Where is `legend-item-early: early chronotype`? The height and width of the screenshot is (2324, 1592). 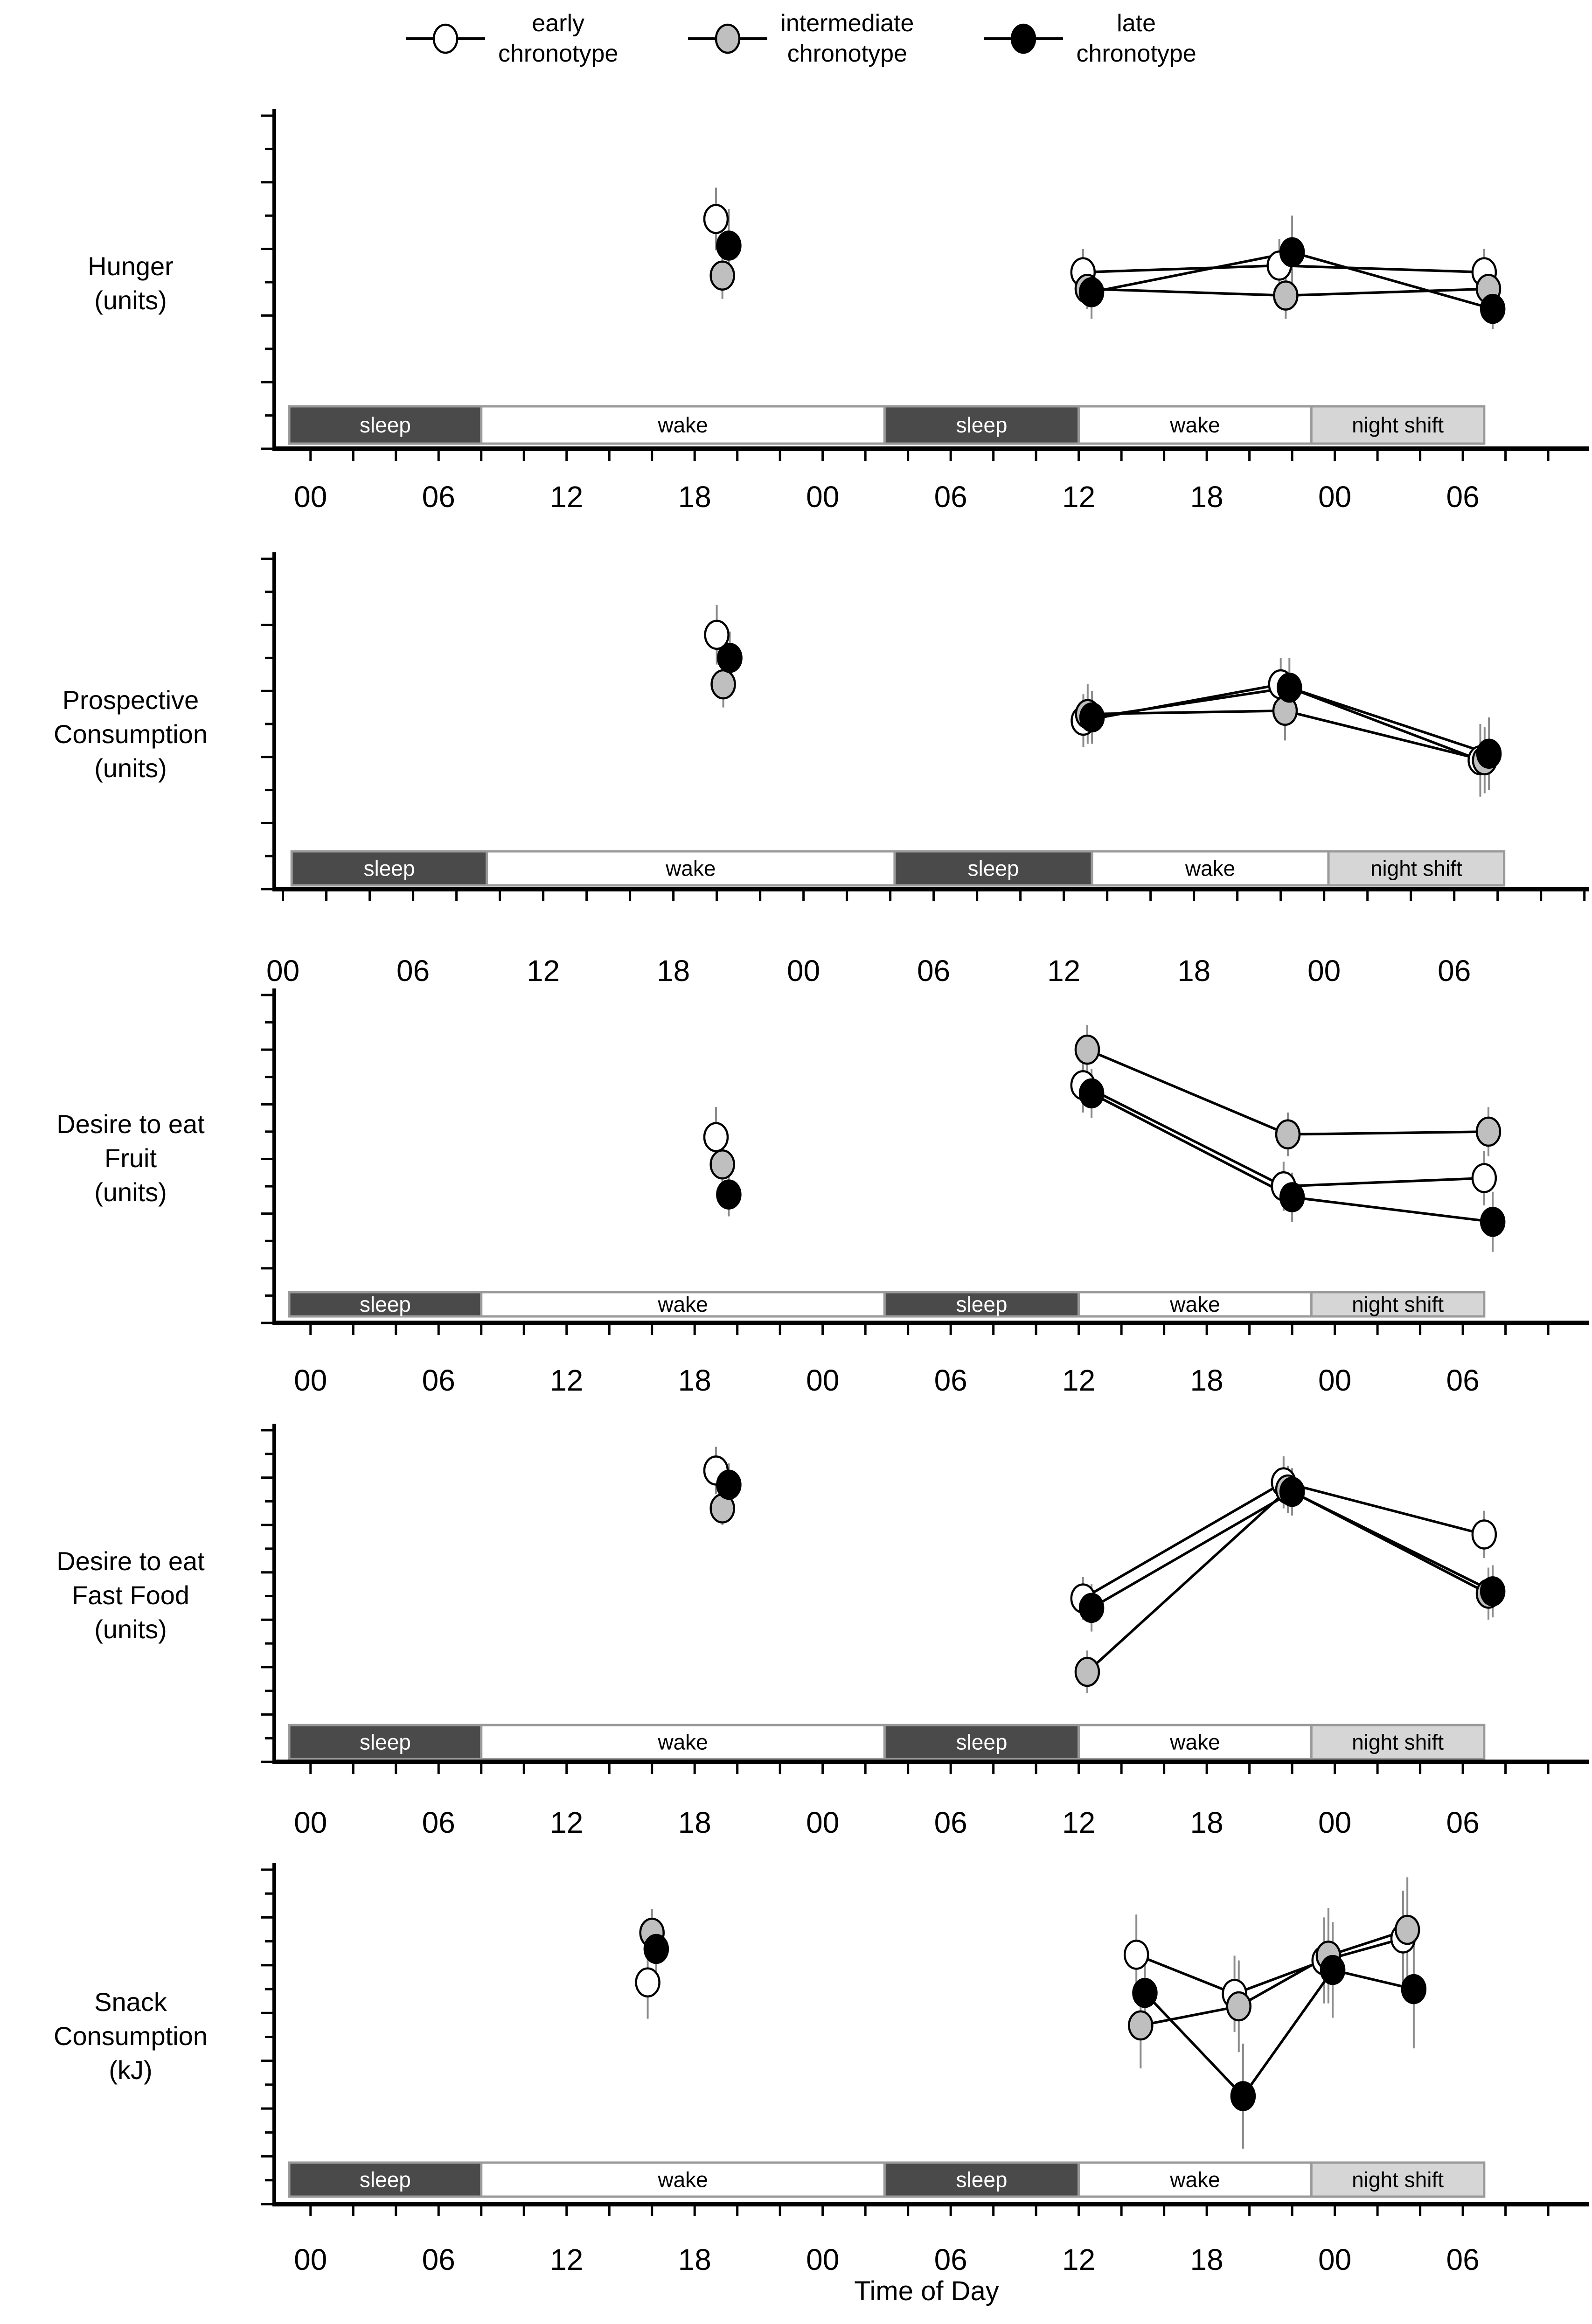 legend-item-early: early chronotype is located at coordinates (512, 38).